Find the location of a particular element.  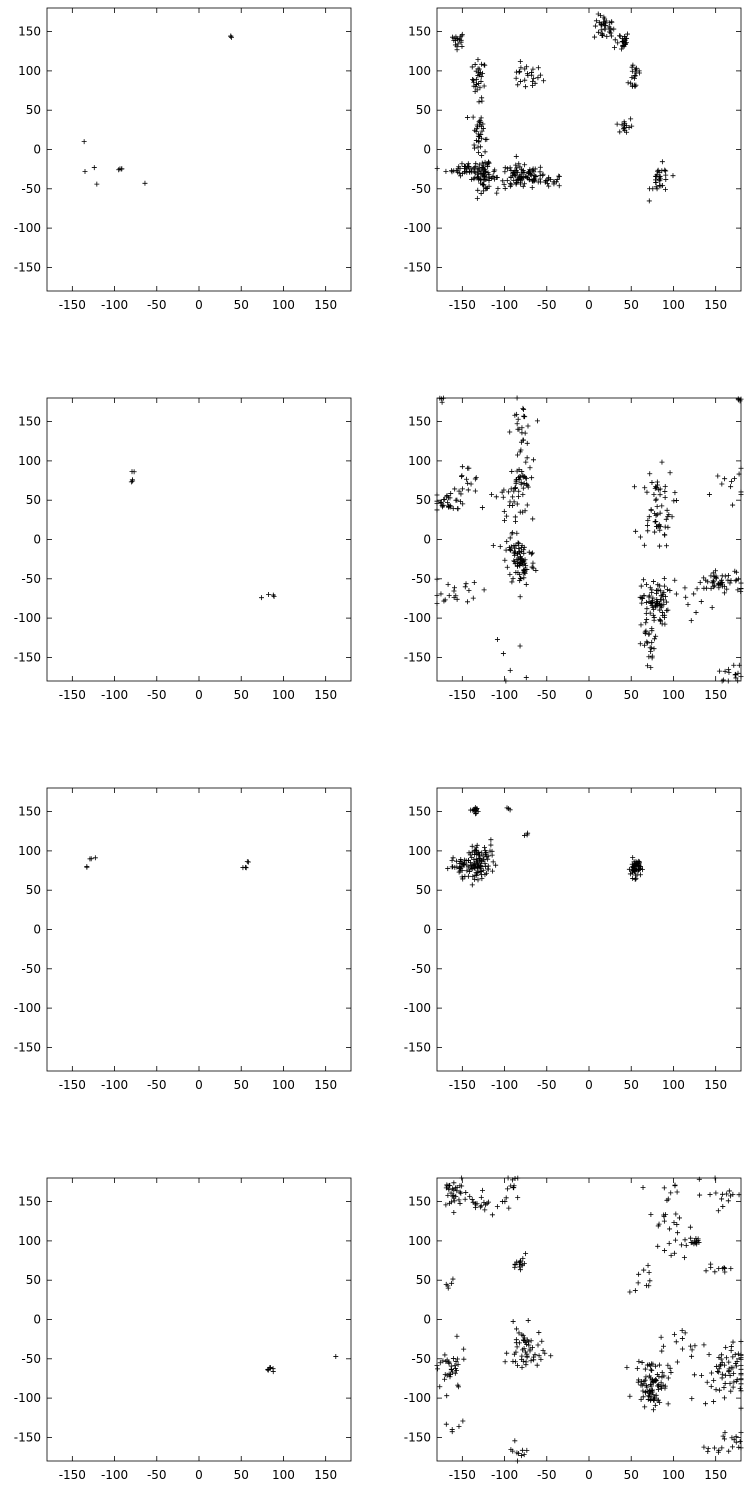

y-tick-label: -50 is located at coordinates (421, 969).